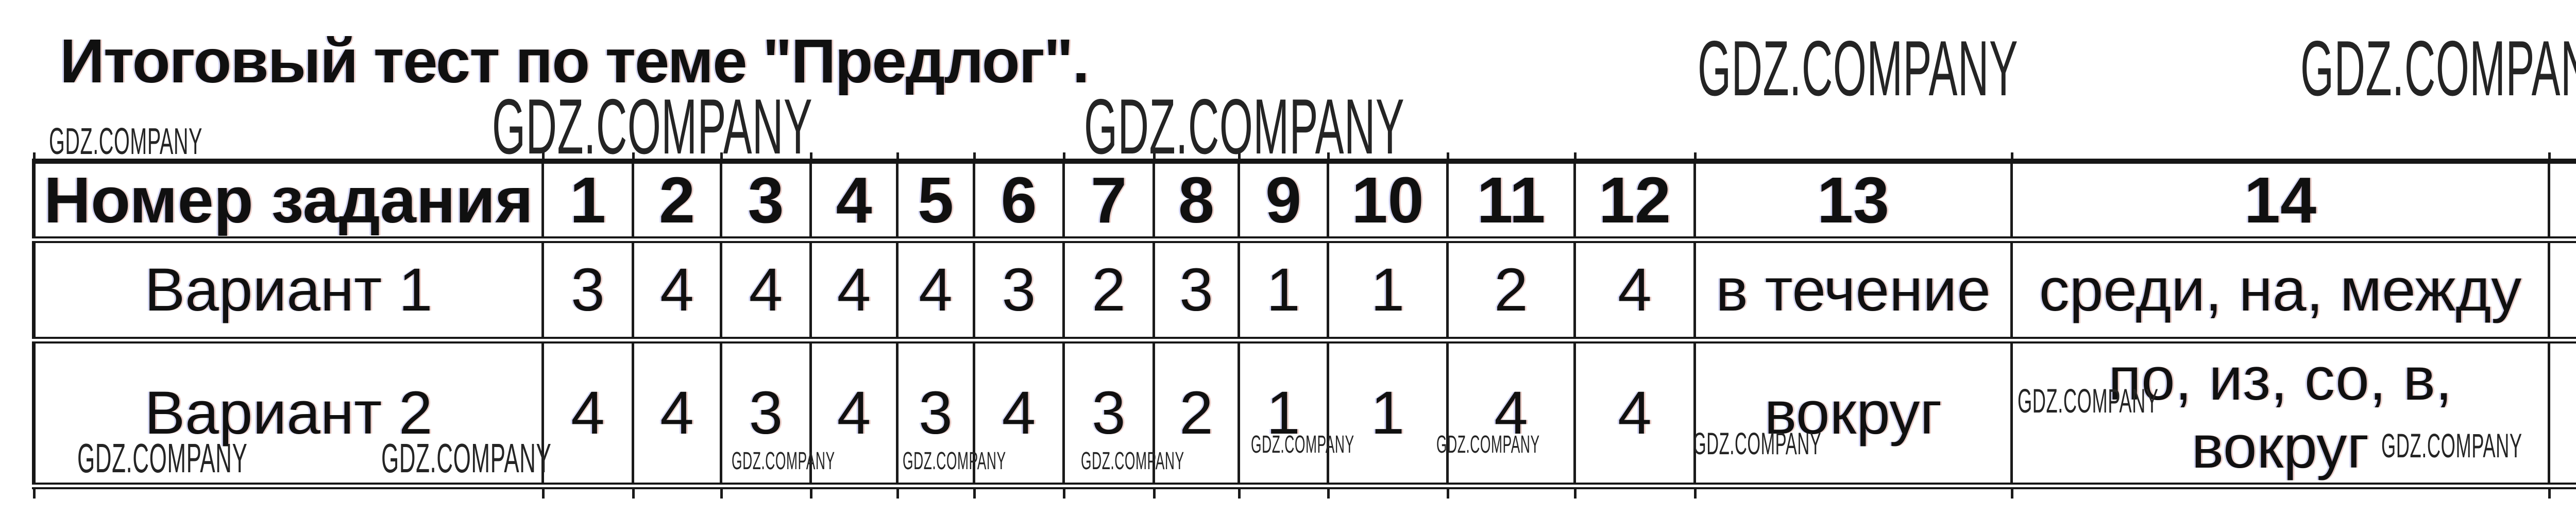 The width and height of the screenshot is (2576, 515). Describe the element at coordinates (1634, 202) in the screenshot. I see `col-header-12: 12` at that location.